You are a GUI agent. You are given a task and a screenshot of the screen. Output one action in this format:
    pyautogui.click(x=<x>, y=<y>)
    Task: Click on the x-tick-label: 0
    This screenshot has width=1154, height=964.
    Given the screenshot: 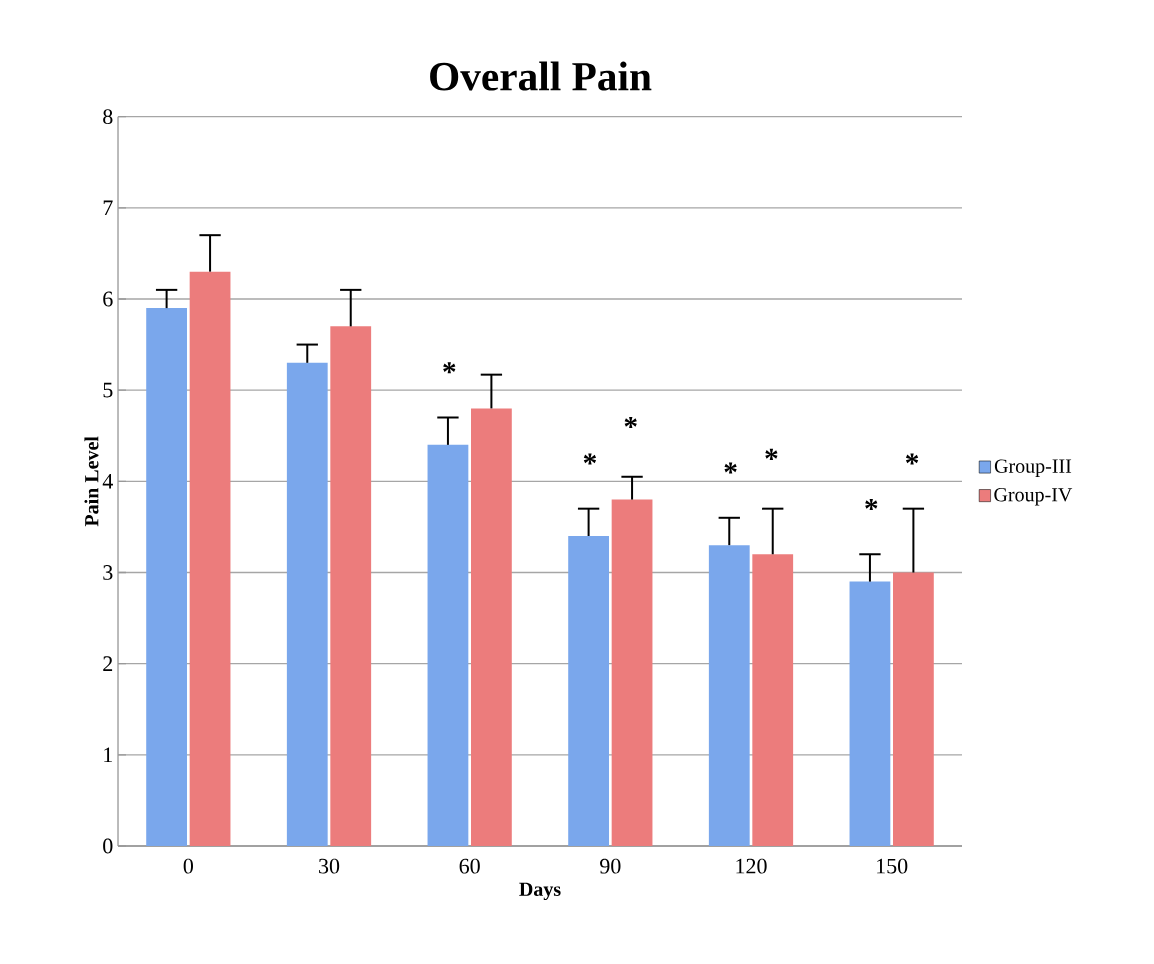 What is the action you would take?
    pyautogui.click(x=188, y=866)
    